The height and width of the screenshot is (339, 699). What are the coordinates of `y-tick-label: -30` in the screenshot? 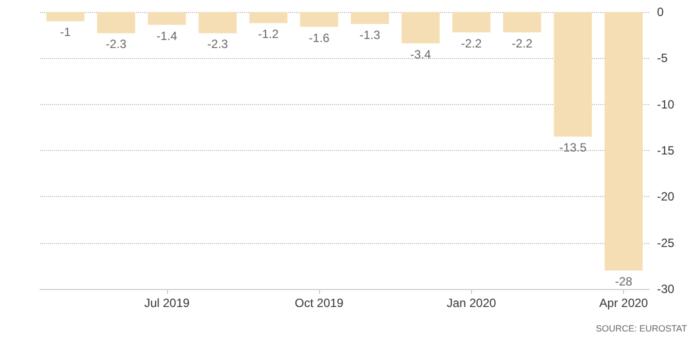 It's located at (666, 289).